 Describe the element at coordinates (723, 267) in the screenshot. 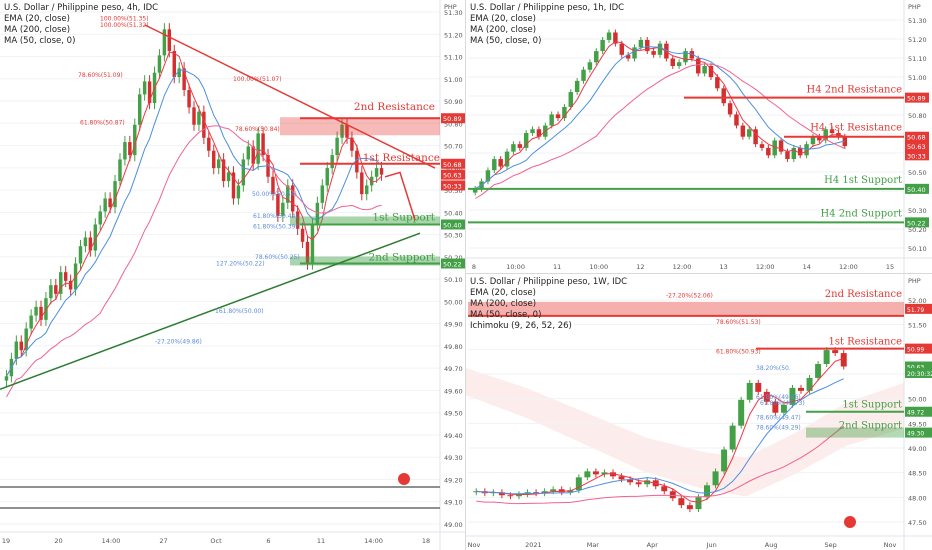

I see `time-tick-label: 13` at that location.